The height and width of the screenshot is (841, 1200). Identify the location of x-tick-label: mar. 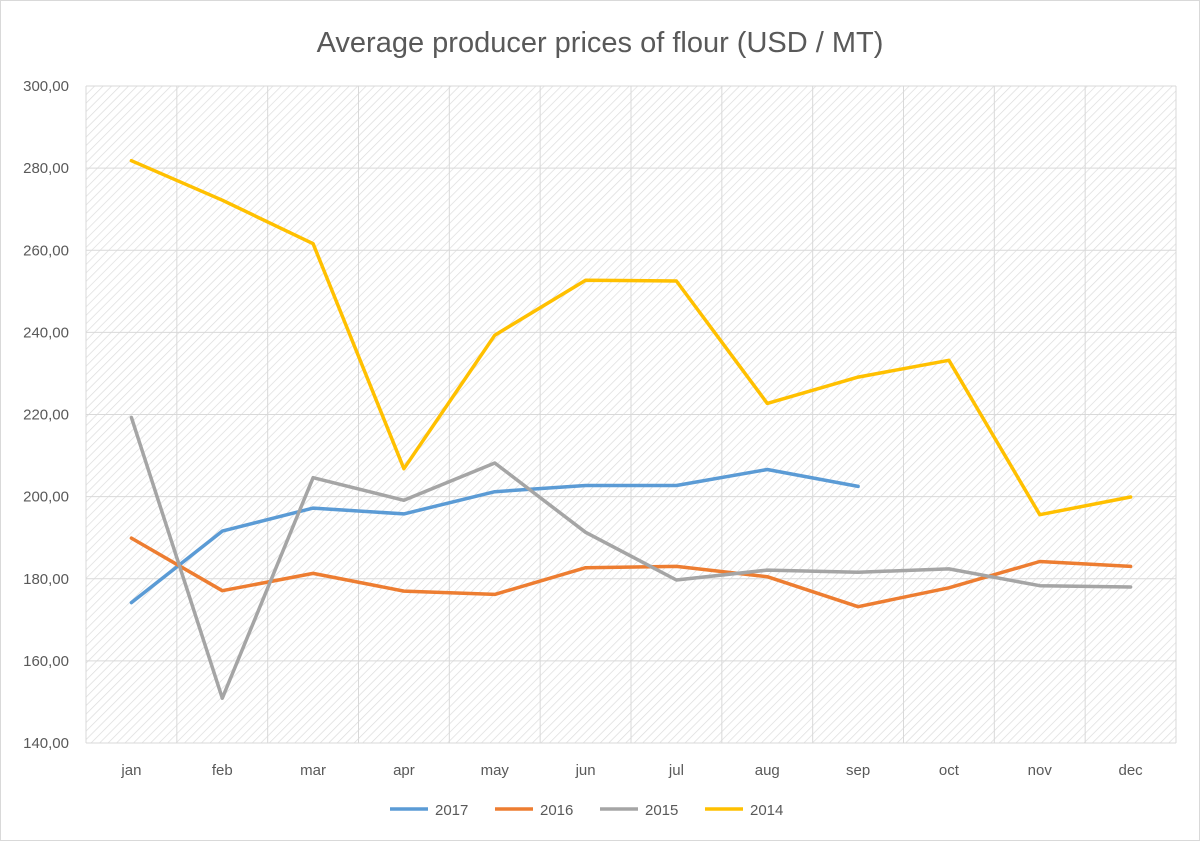
(313, 770).